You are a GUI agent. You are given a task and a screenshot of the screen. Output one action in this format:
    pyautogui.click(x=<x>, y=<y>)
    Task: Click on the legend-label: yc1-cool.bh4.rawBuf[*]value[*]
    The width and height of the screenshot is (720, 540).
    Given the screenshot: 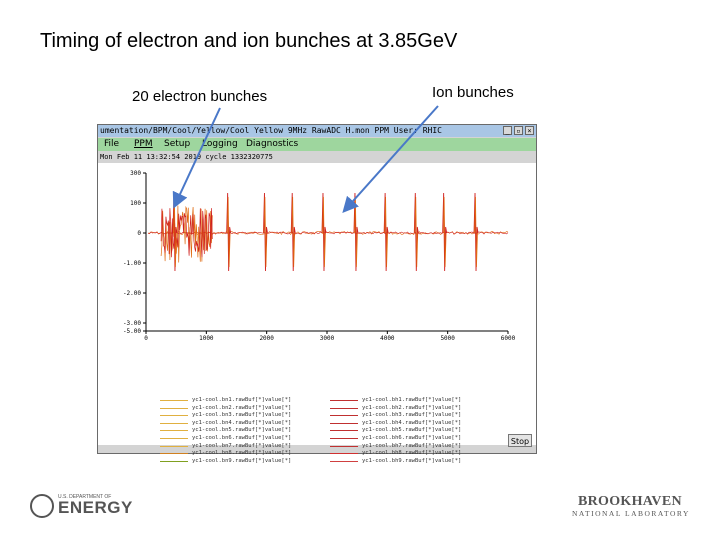 What is the action you would take?
    pyautogui.click(x=412, y=422)
    